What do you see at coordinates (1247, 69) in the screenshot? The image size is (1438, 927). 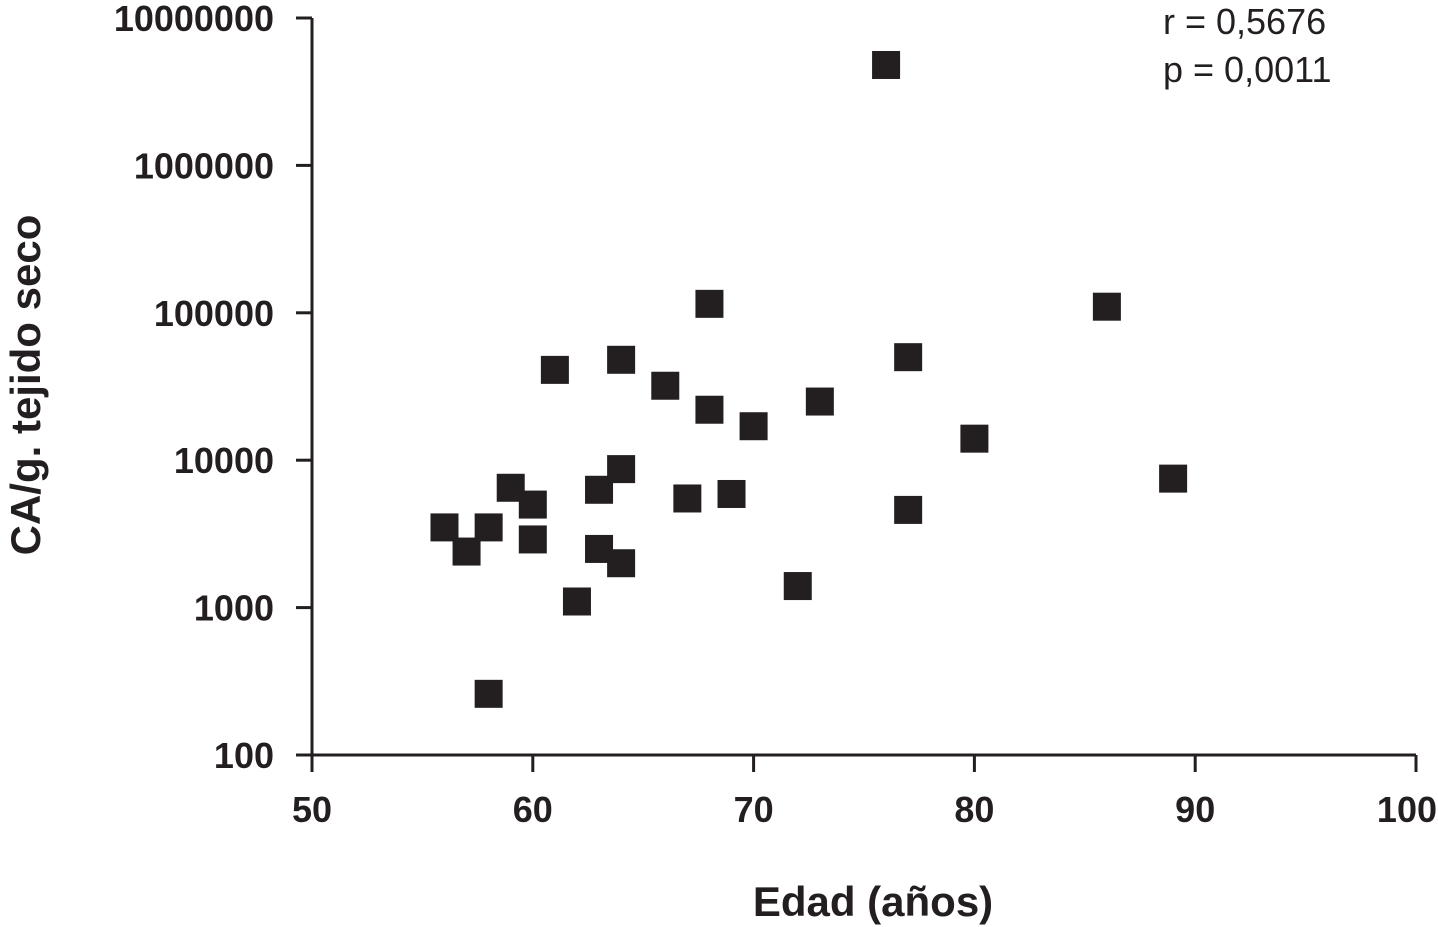 I see `p-value-annotation: p = 0,0011` at bounding box center [1247, 69].